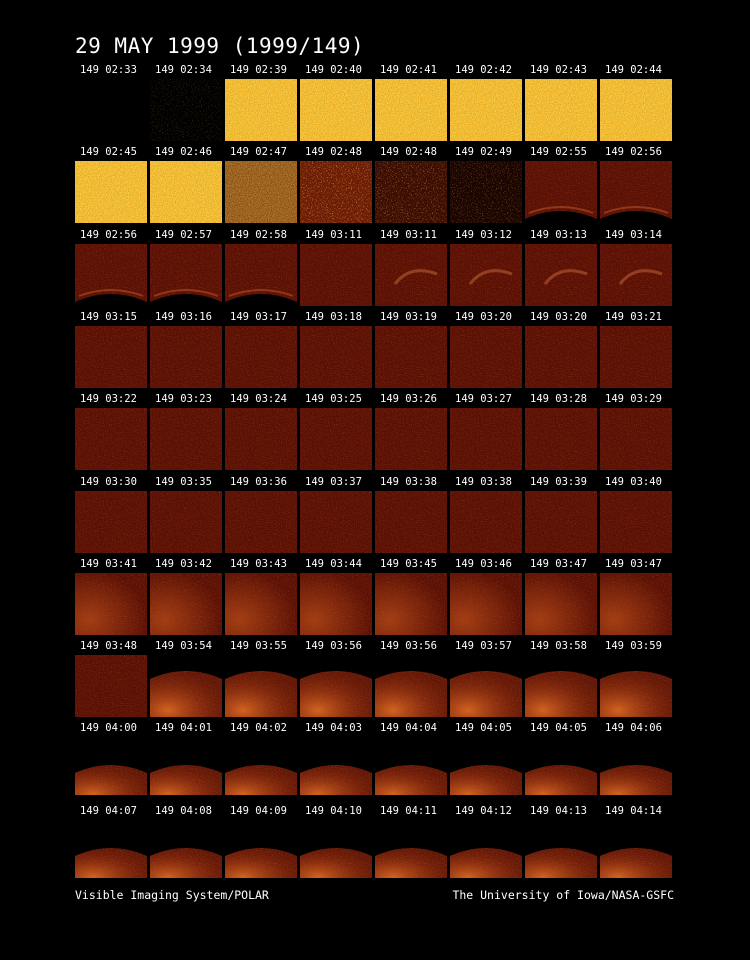  Describe the element at coordinates (183, 481) in the screenshot. I see `frame-timestamp: 149 03:35` at that location.